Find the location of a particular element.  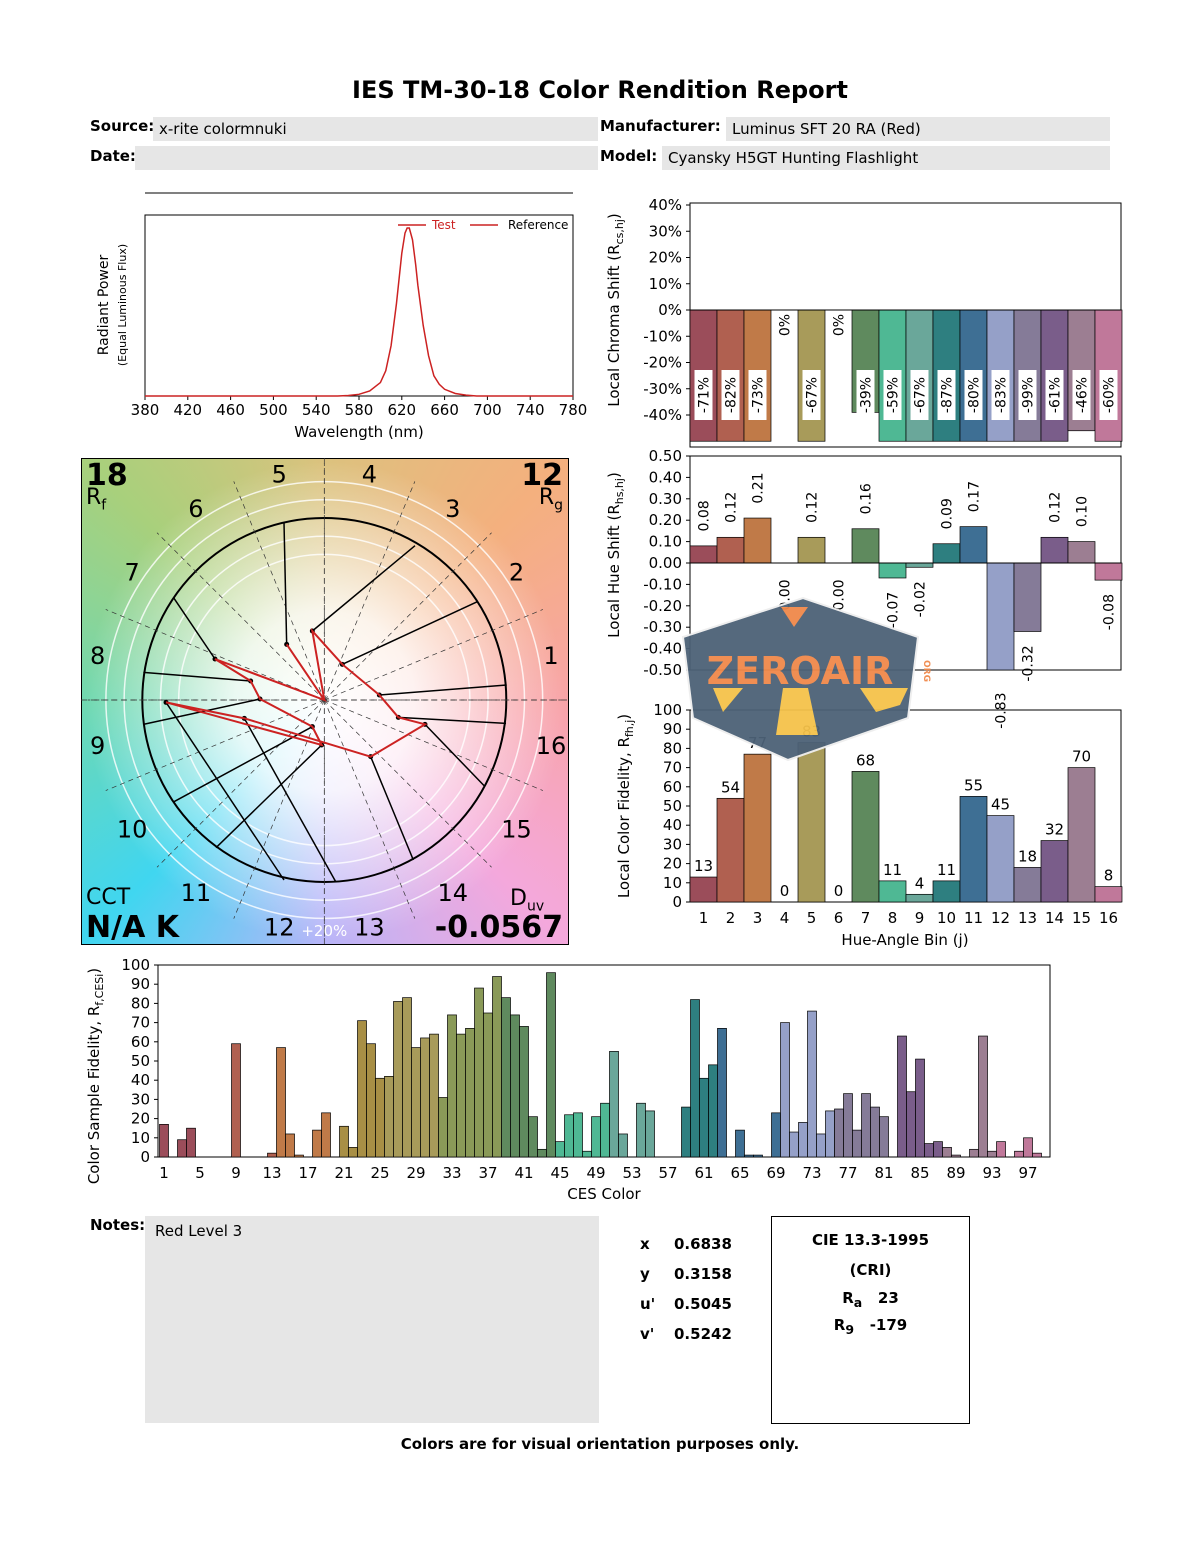

y-value: 0.3158 is located at coordinates (703, 1274).